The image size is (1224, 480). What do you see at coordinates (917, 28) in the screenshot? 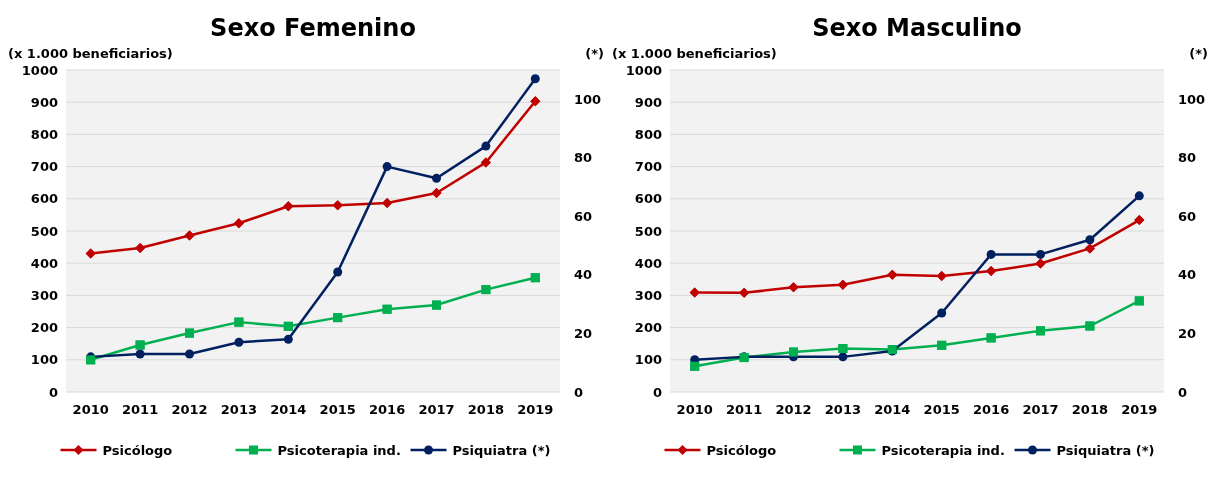
I see `chart-title: Sexo Masculino` at bounding box center [917, 28].